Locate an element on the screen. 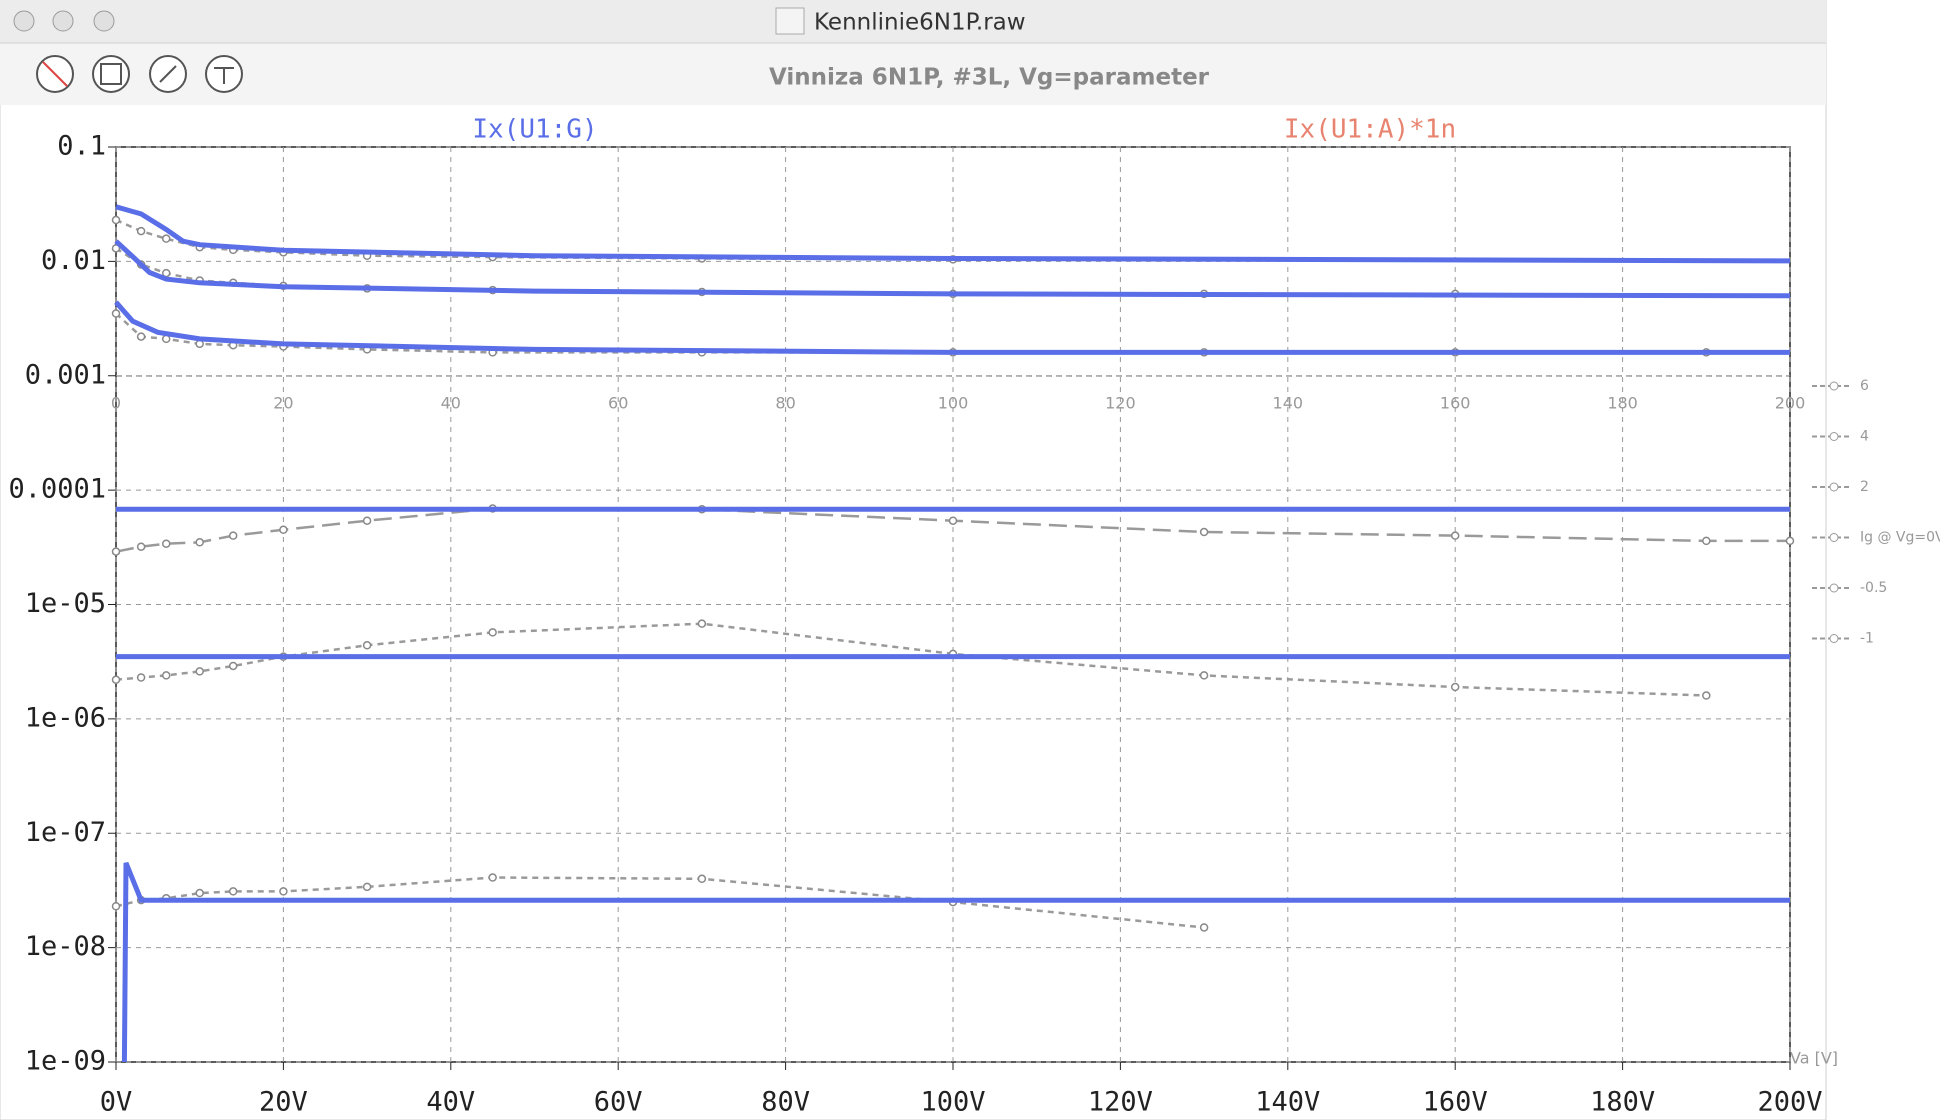  overlay-legend-label: 4 is located at coordinates (1864, 437).